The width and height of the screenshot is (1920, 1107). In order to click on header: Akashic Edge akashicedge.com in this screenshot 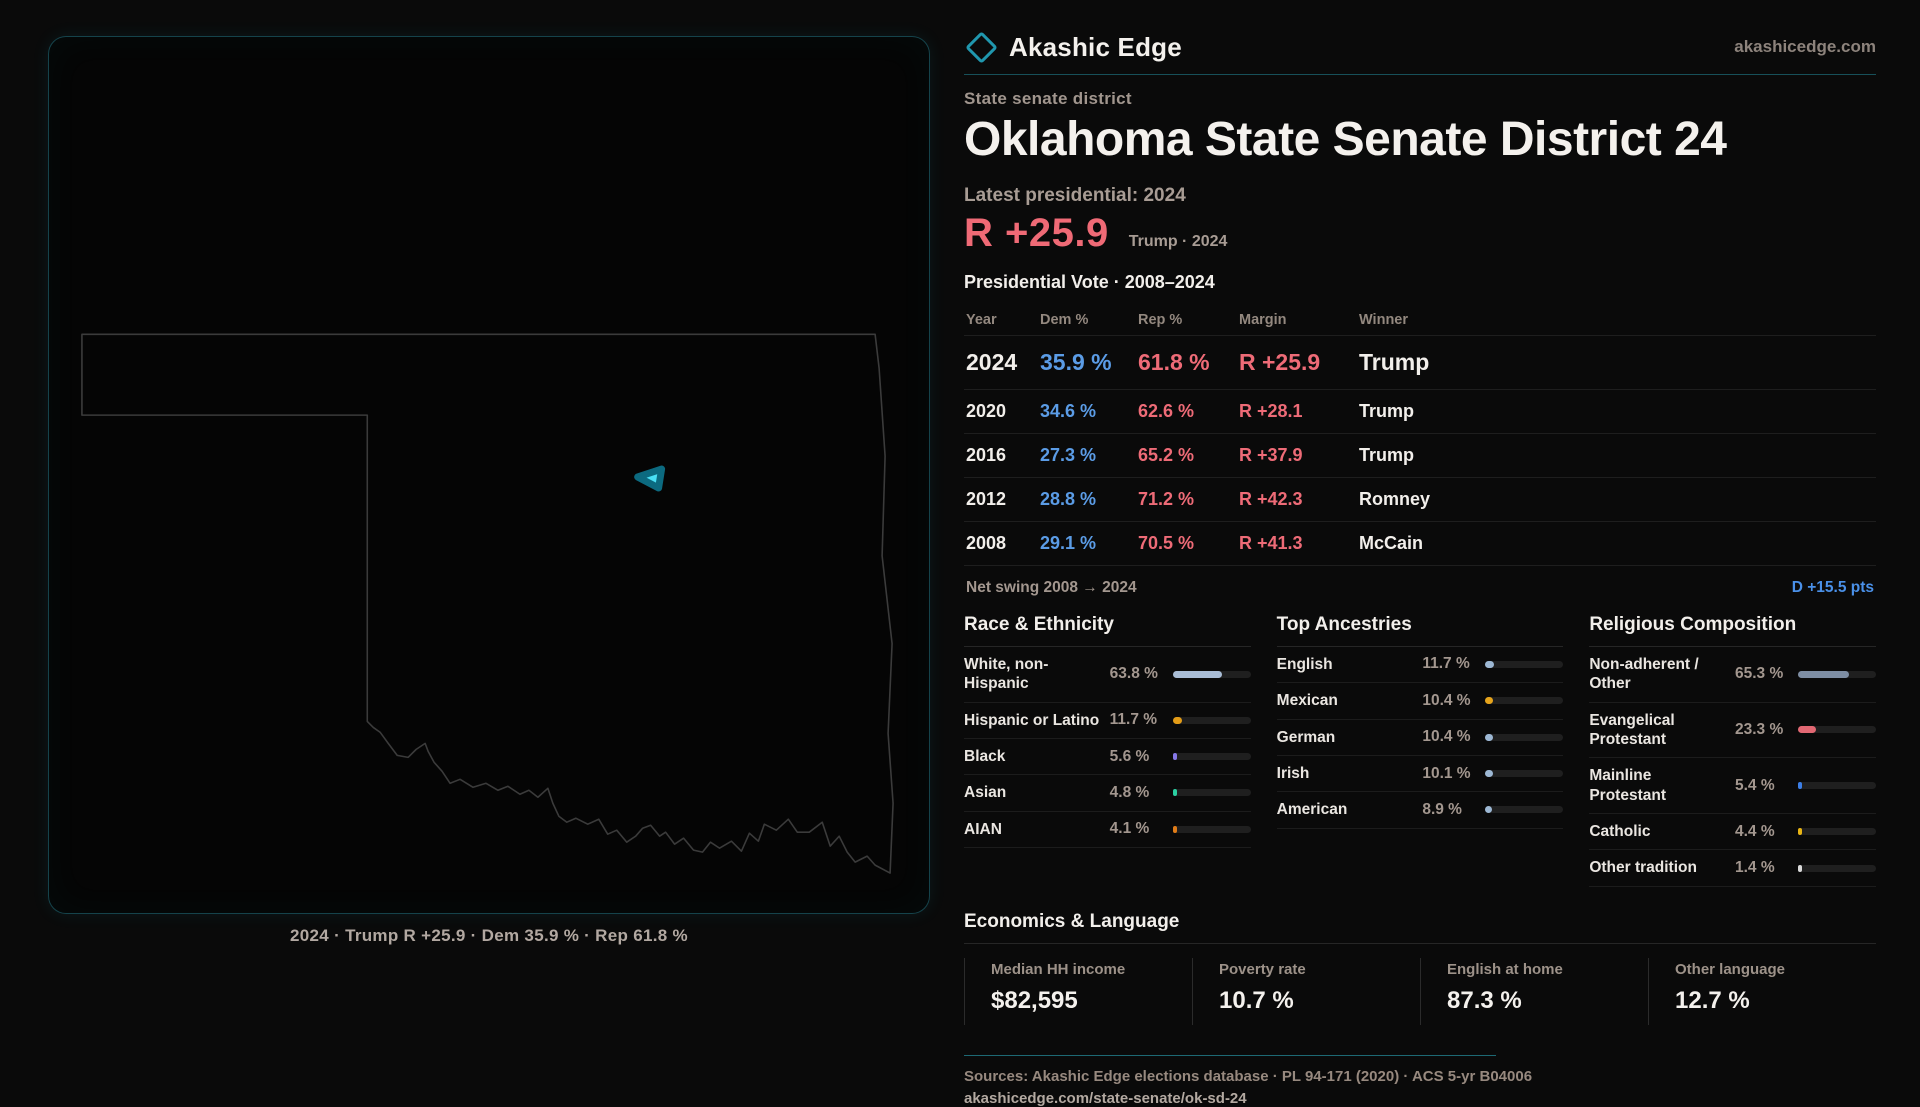, I will do `click(1420, 47)`.